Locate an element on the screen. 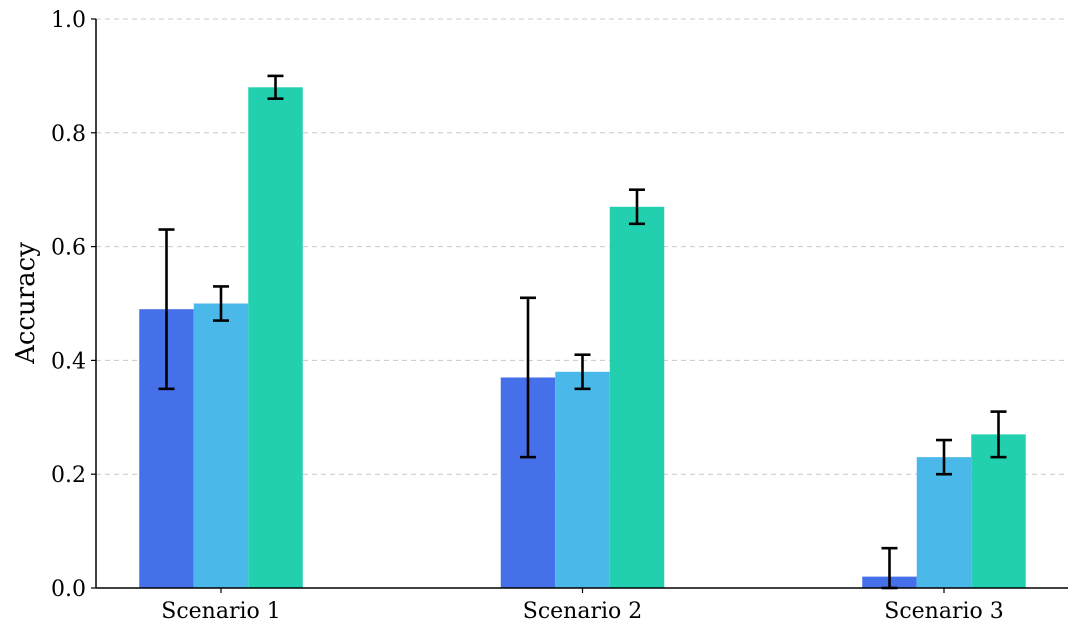 The height and width of the screenshot is (632, 1080). x-tick-label: Scenario 1 is located at coordinates (221, 611).